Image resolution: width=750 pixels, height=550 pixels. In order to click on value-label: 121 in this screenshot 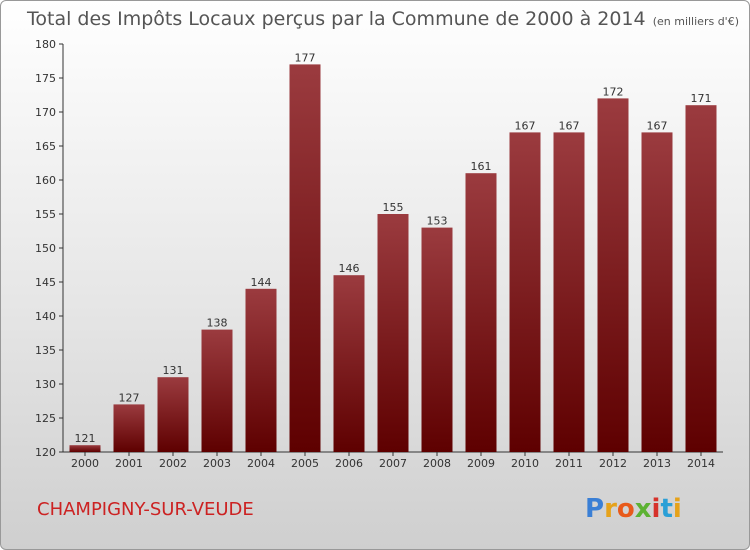, I will do `click(85, 438)`.